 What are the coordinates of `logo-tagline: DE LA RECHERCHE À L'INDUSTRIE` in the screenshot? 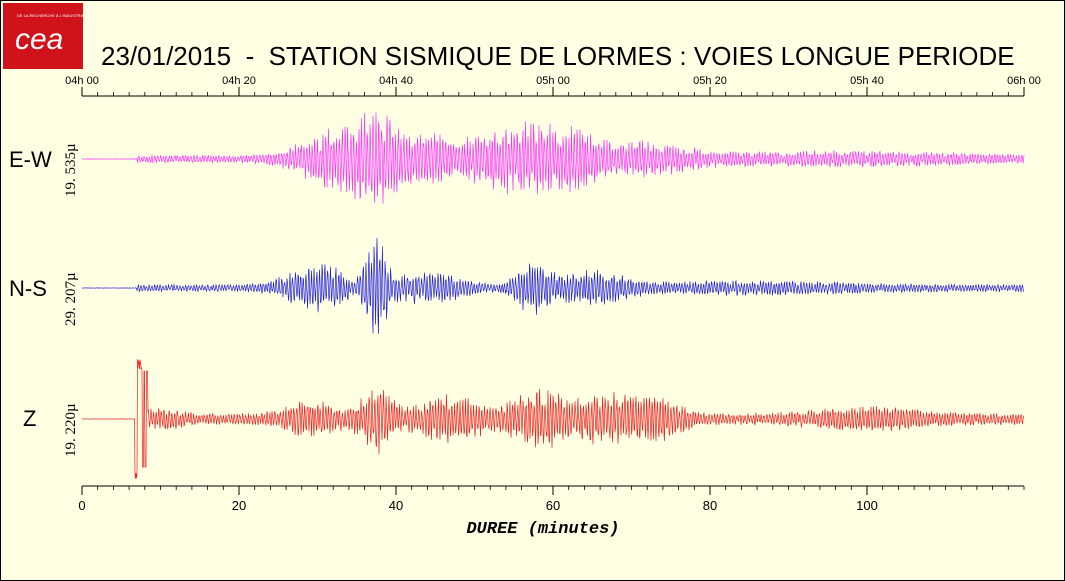 It's located at (51, 15).